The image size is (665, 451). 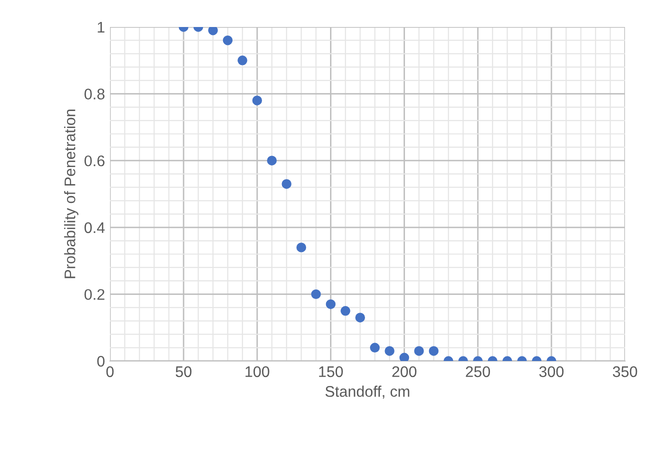 What do you see at coordinates (184, 372) in the screenshot?
I see `x-tick-label: 50` at bounding box center [184, 372].